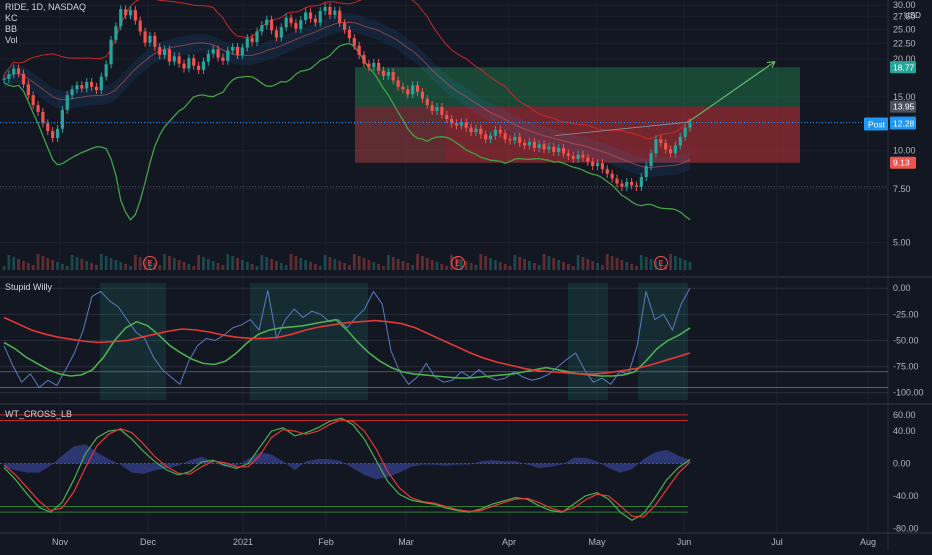  What do you see at coordinates (11, 40) in the screenshot?
I see `study-vol: Vol` at bounding box center [11, 40].